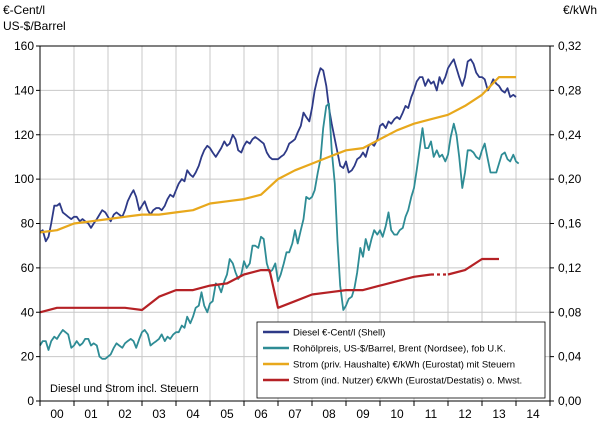  Describe the element at coordinates (24, 135) in the screenshot. I see `left-tick-label: 120` at that location.